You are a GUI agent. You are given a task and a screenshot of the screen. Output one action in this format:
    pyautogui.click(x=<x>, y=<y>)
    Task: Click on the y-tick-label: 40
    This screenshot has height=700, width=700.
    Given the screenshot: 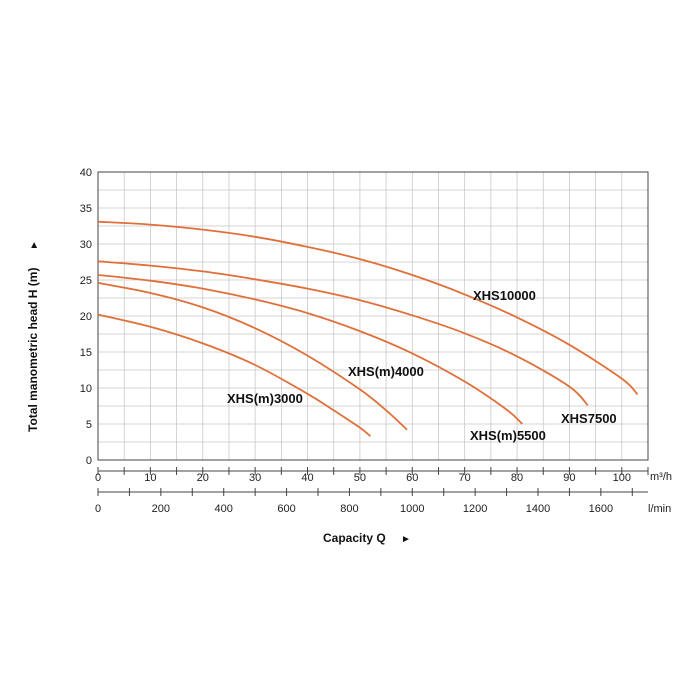 What is the action you would take?
    pyautogui.click(x=86, y=173)
    